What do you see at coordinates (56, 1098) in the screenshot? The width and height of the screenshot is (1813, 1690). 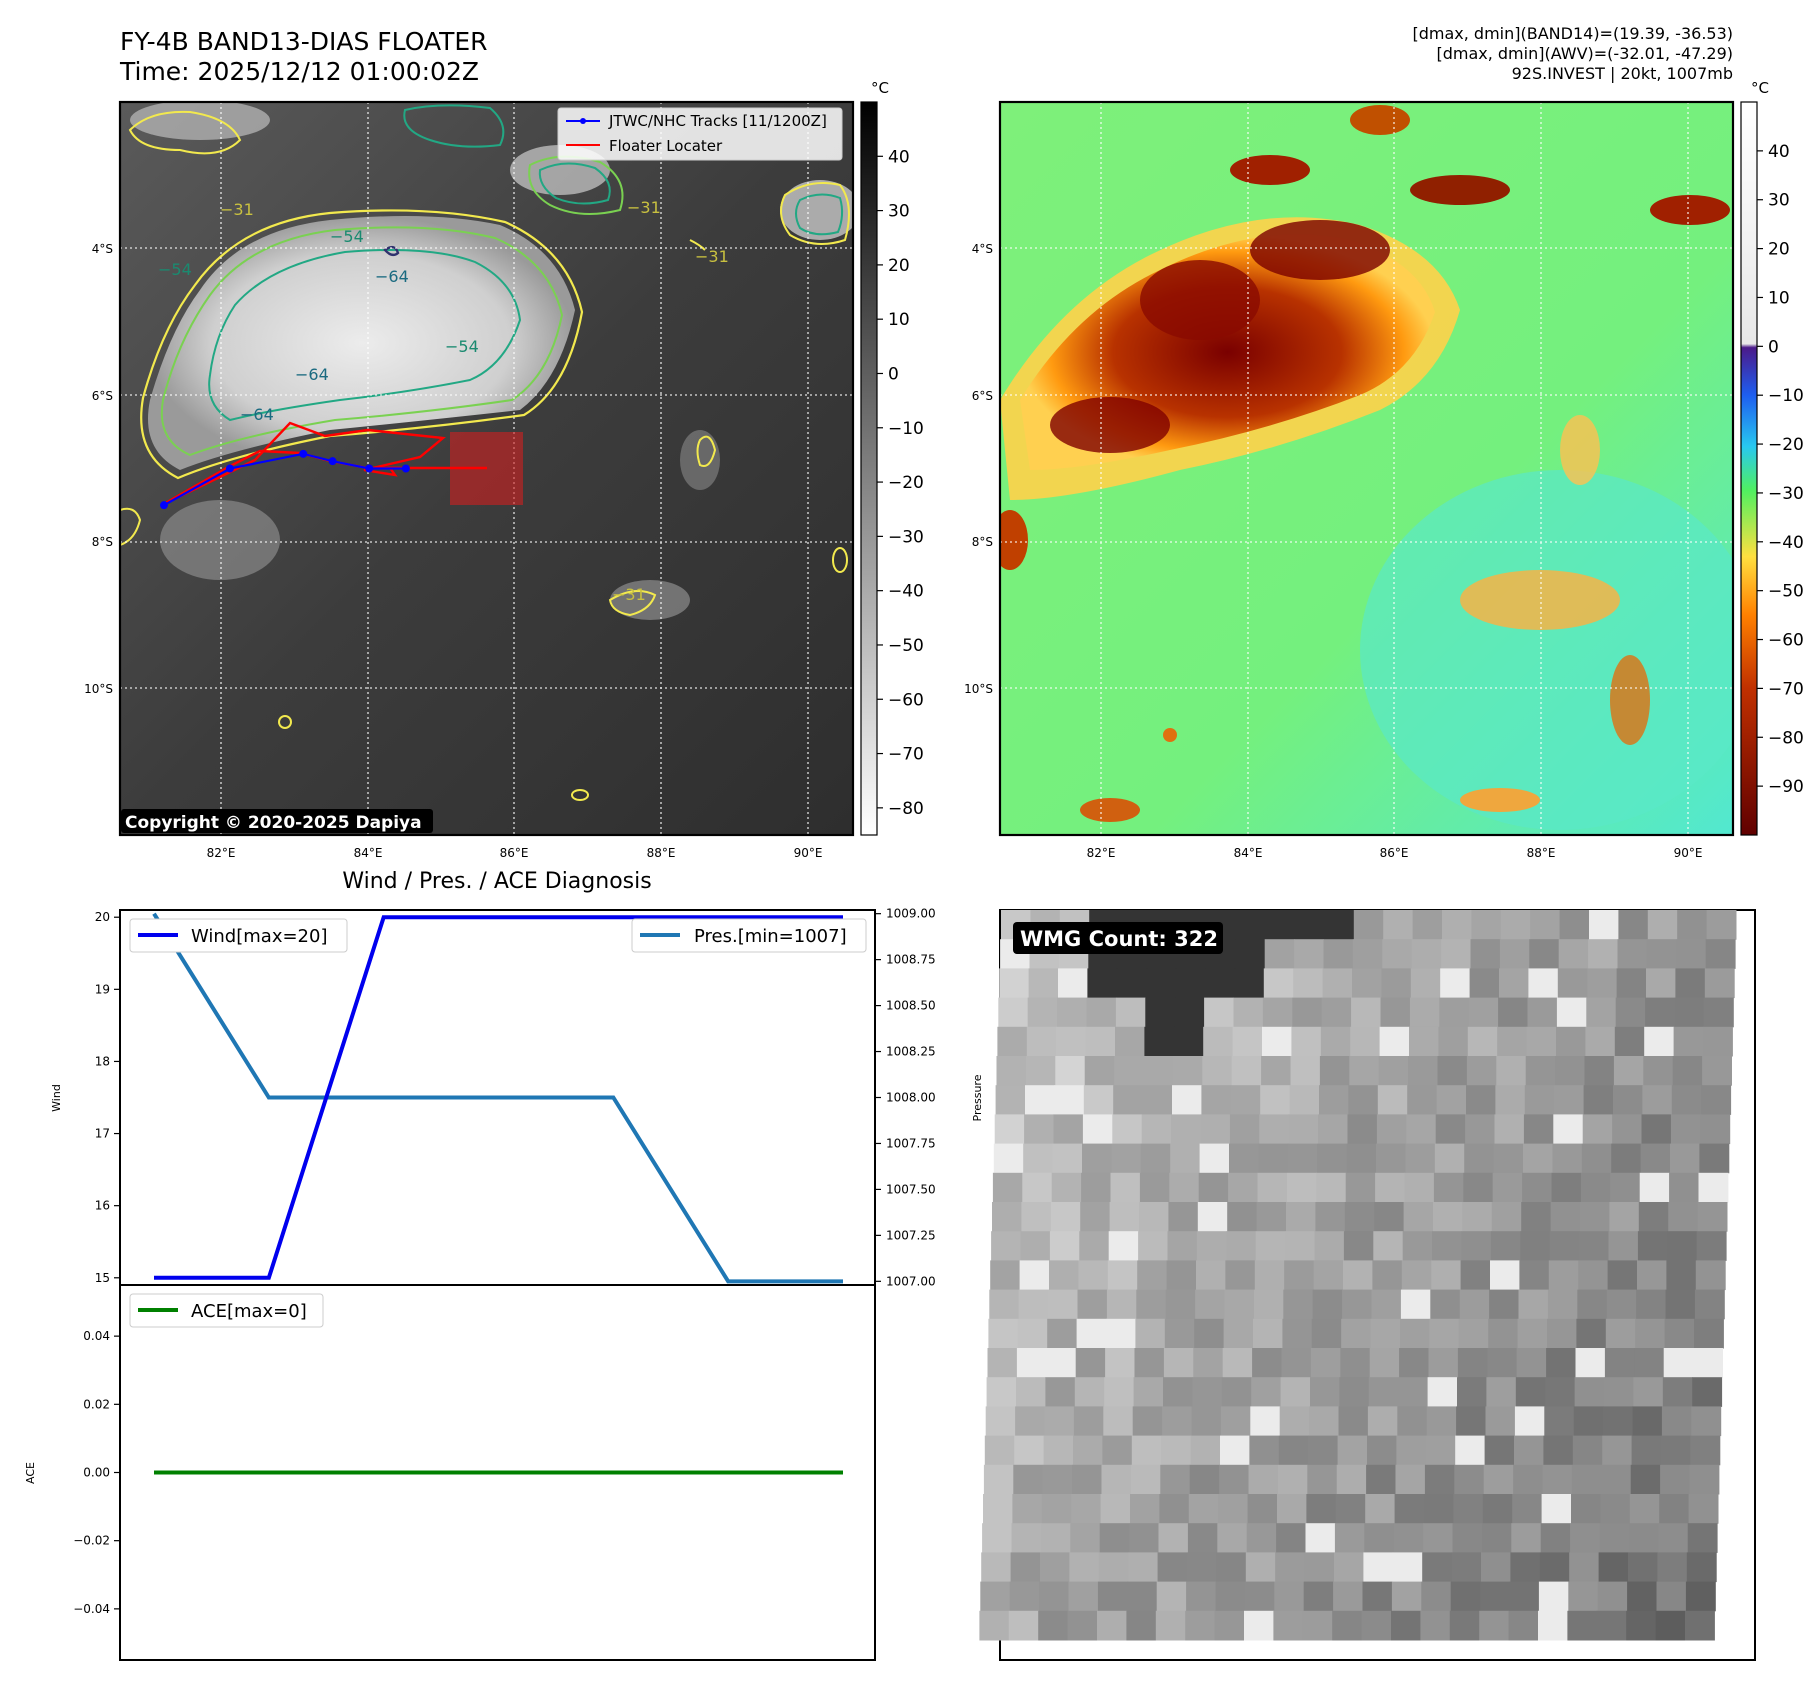 I see `wind-axis-label: Wind` at bounding box center [56, 1098].